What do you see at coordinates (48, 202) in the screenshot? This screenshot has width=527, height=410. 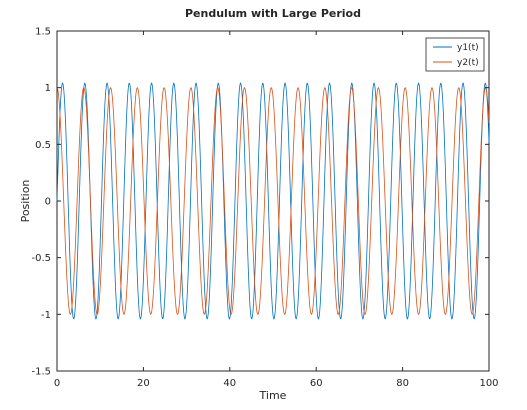 I see `y-tick-label: 0` at bounding box center [48, 202].